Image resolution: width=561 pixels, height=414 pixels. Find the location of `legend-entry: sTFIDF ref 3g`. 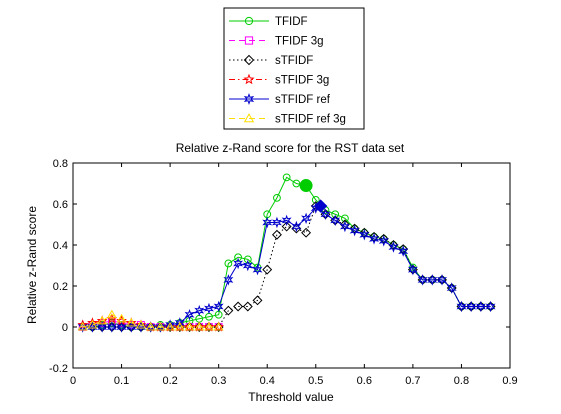

legend-entry: sTFIDF ref 3g is located at coordinates (287, 119).